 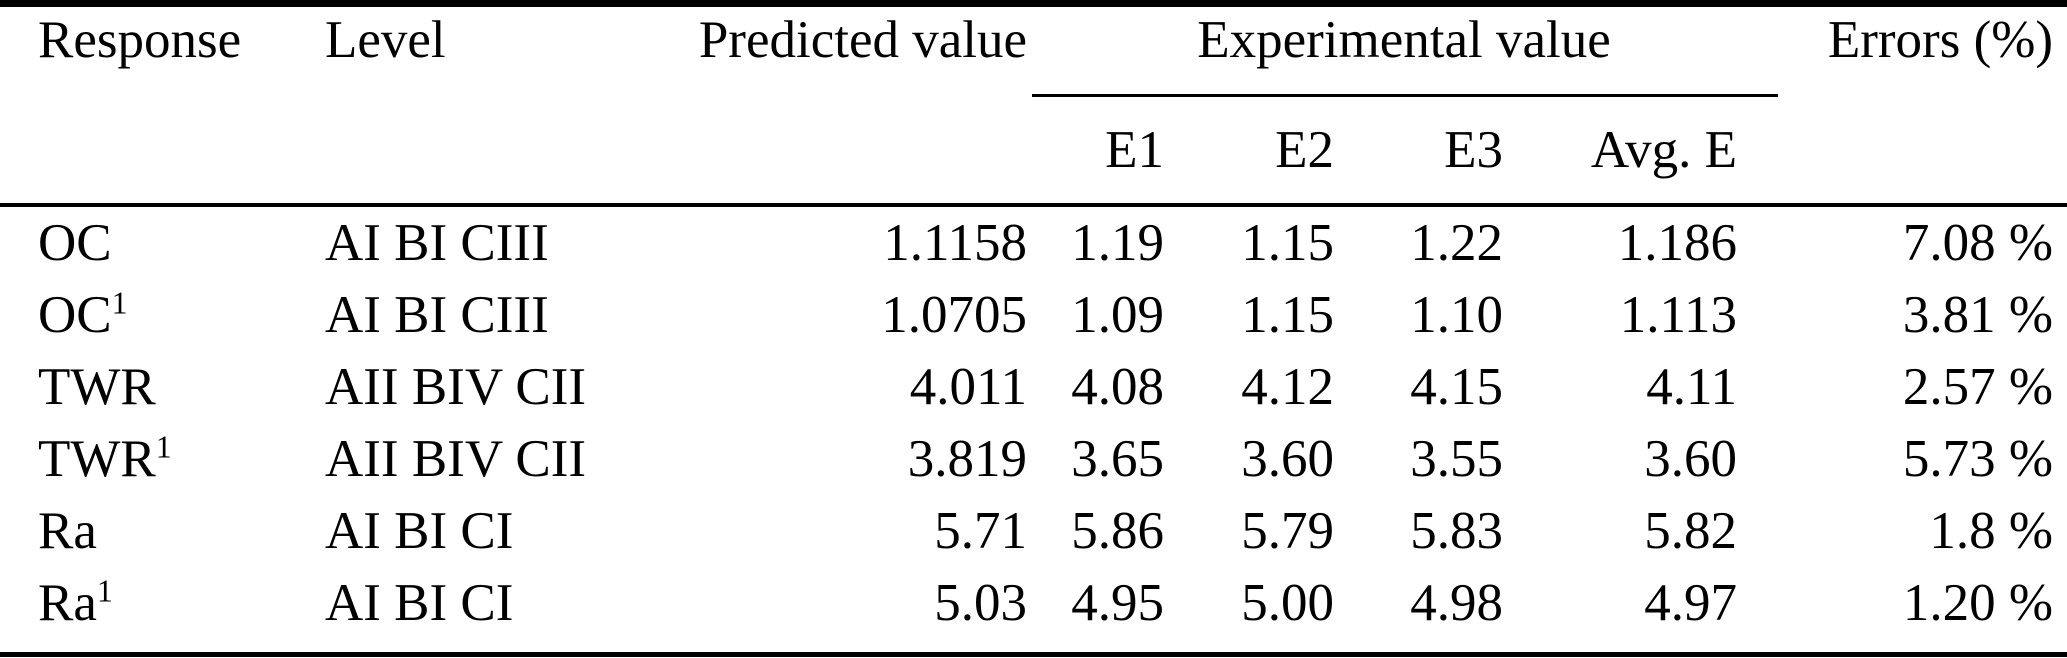 I want to click on cell-e1: 4.95, so click(x=1117, y=602).